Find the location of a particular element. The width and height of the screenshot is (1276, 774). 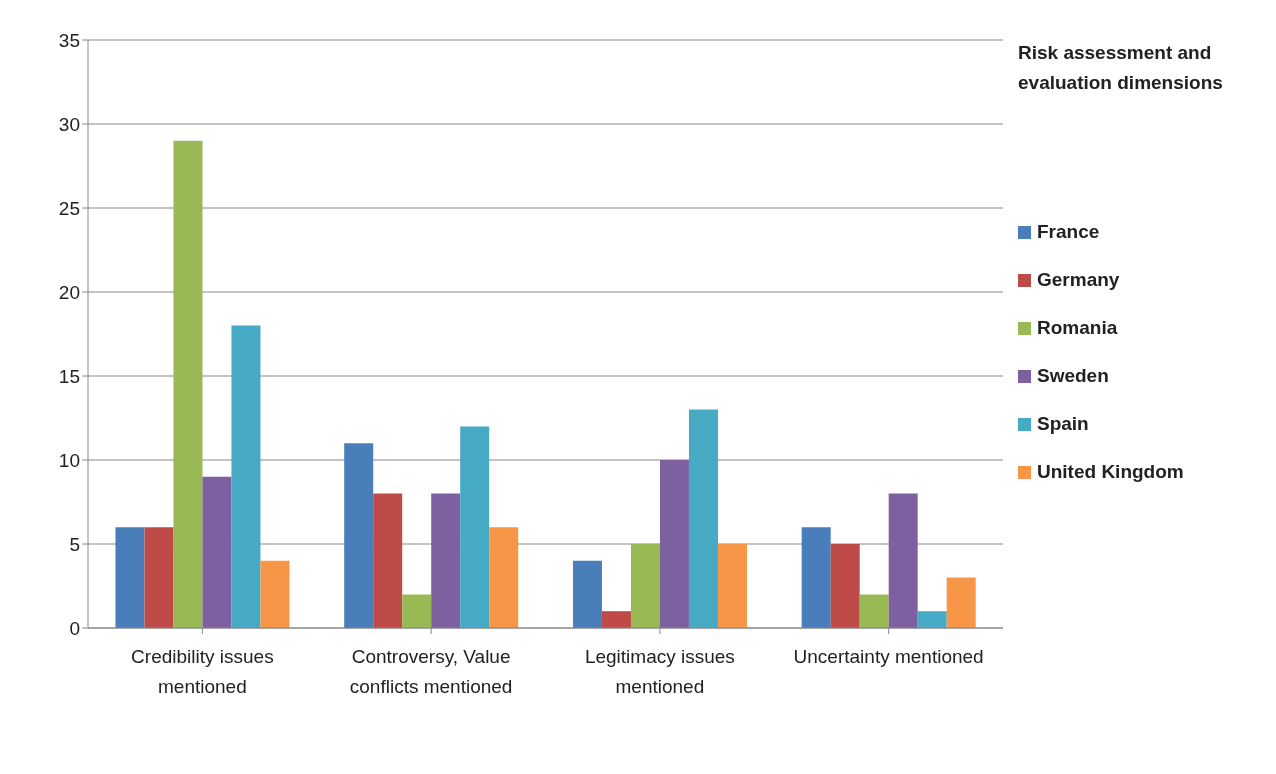

legend-label: Germany is located at coordinates (1078, 280).